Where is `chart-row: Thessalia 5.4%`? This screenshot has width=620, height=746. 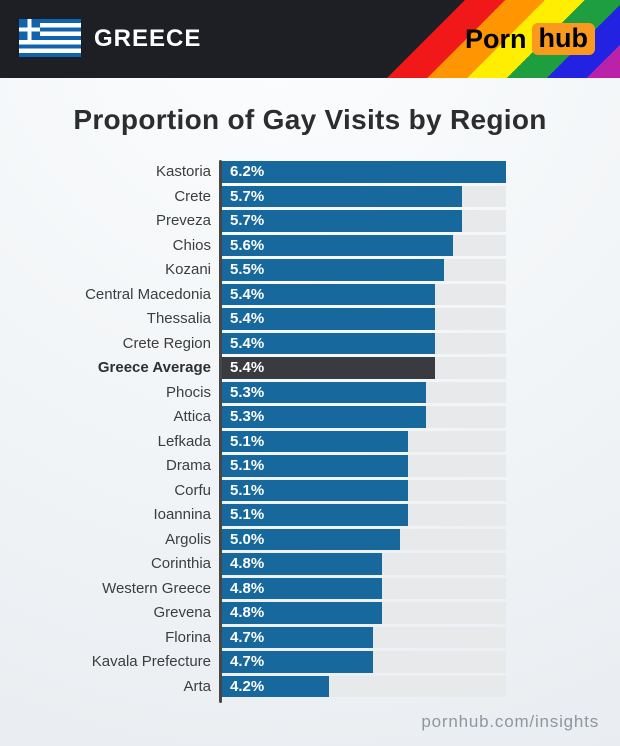 chart-row: Thessalia 5.4% is located at coordinates (310, 319).